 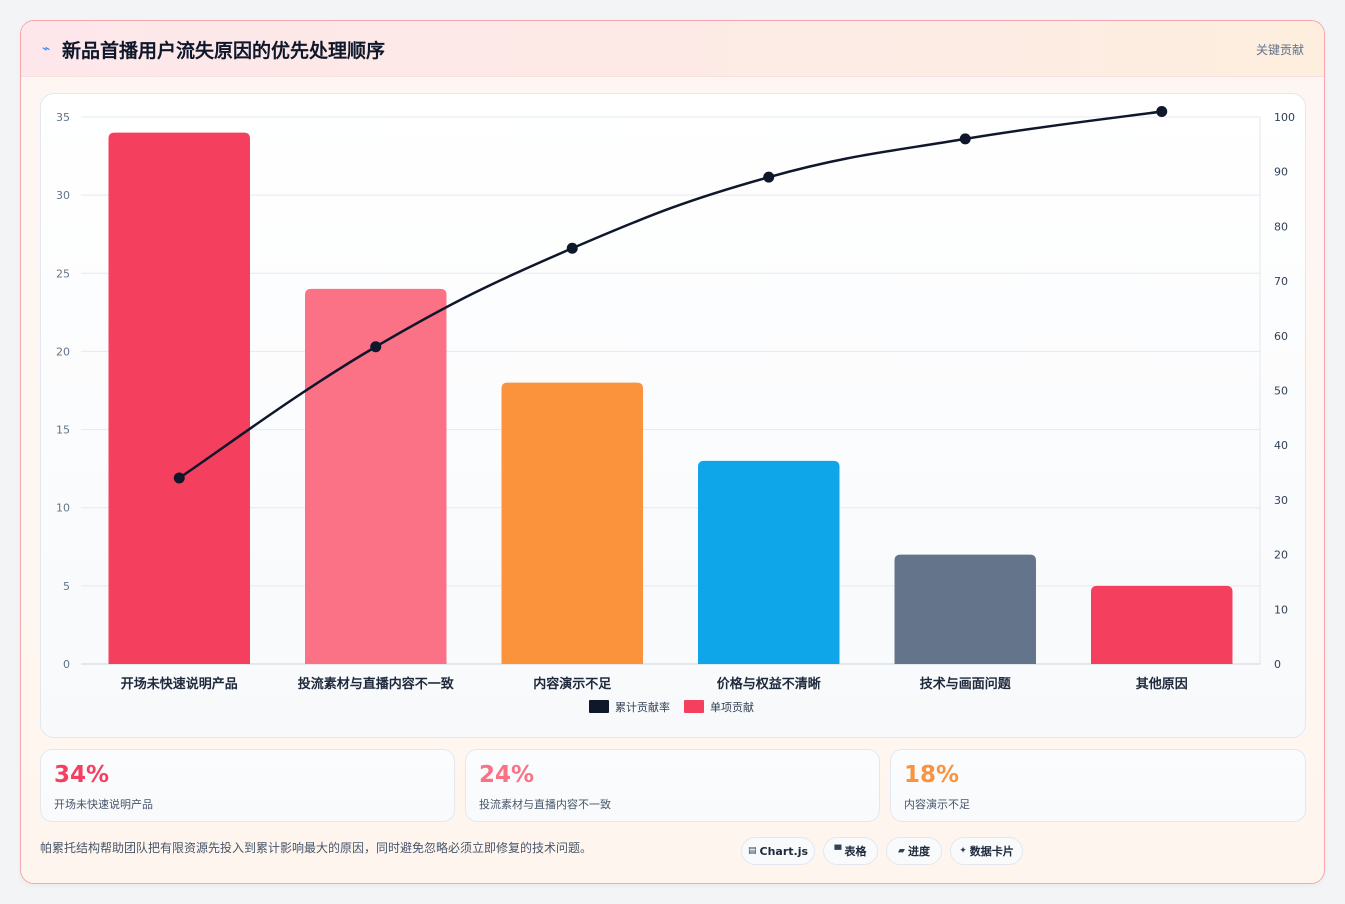 I want to click on y2-tick-label: 100, so click(x=1284, y=117).